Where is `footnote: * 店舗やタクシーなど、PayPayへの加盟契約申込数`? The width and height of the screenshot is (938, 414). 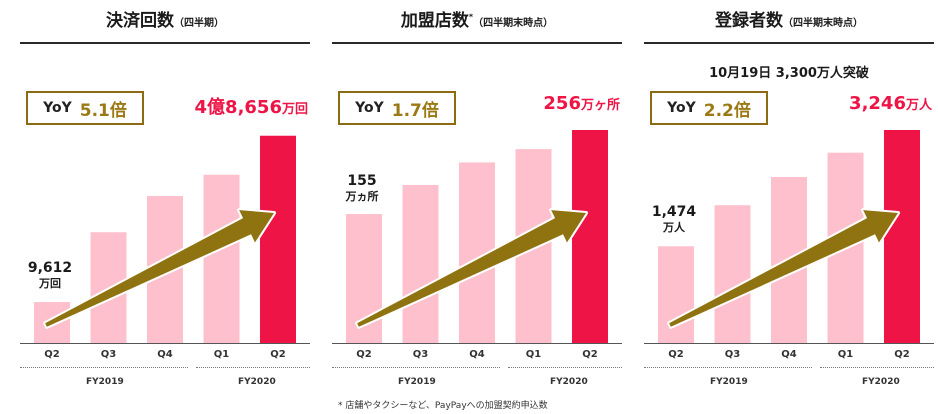
footnote: * 店舗やタクシーなど、PayPayへの加盟契約申込数 is located at coordinates (443, 406).